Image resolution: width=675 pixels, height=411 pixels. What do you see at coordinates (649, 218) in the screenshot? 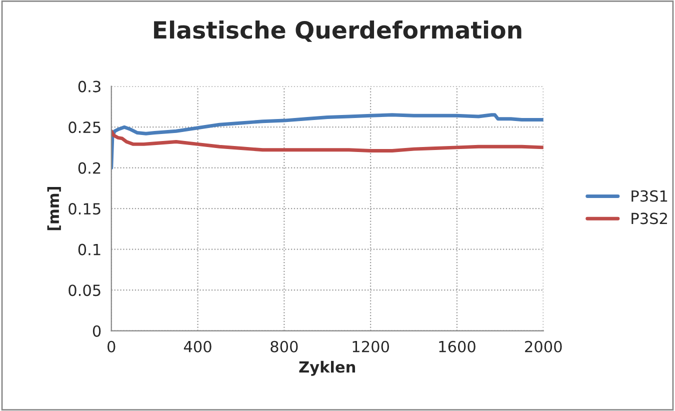
I see `legend-label: P3S2` at bounding box center [649, 218].